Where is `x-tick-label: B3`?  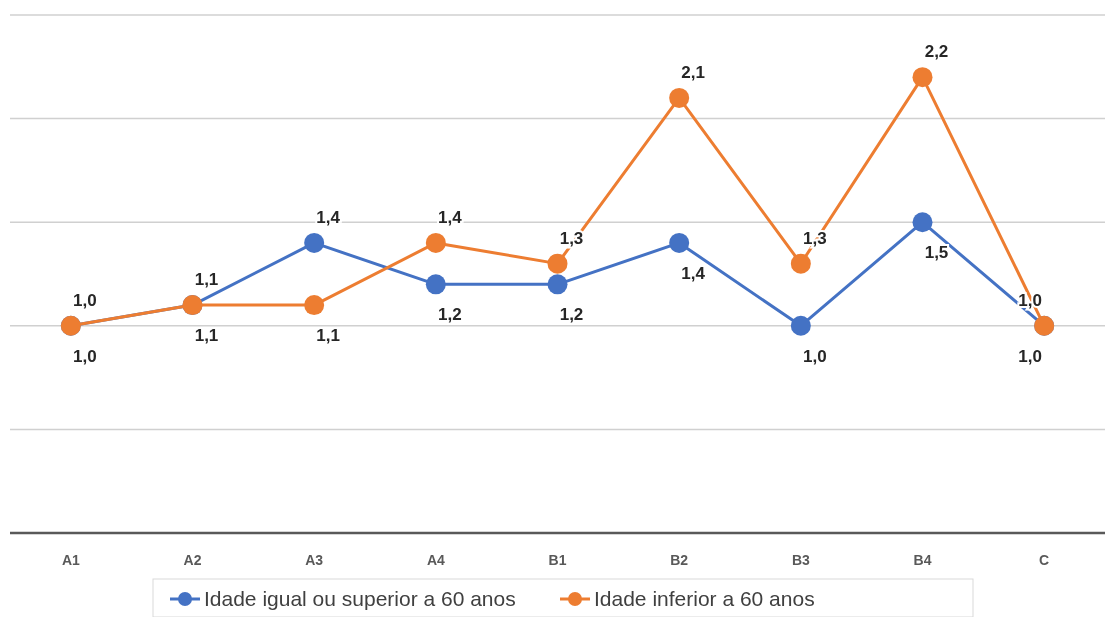
x-tick-label: B3 is located at coordinates (800, 560).